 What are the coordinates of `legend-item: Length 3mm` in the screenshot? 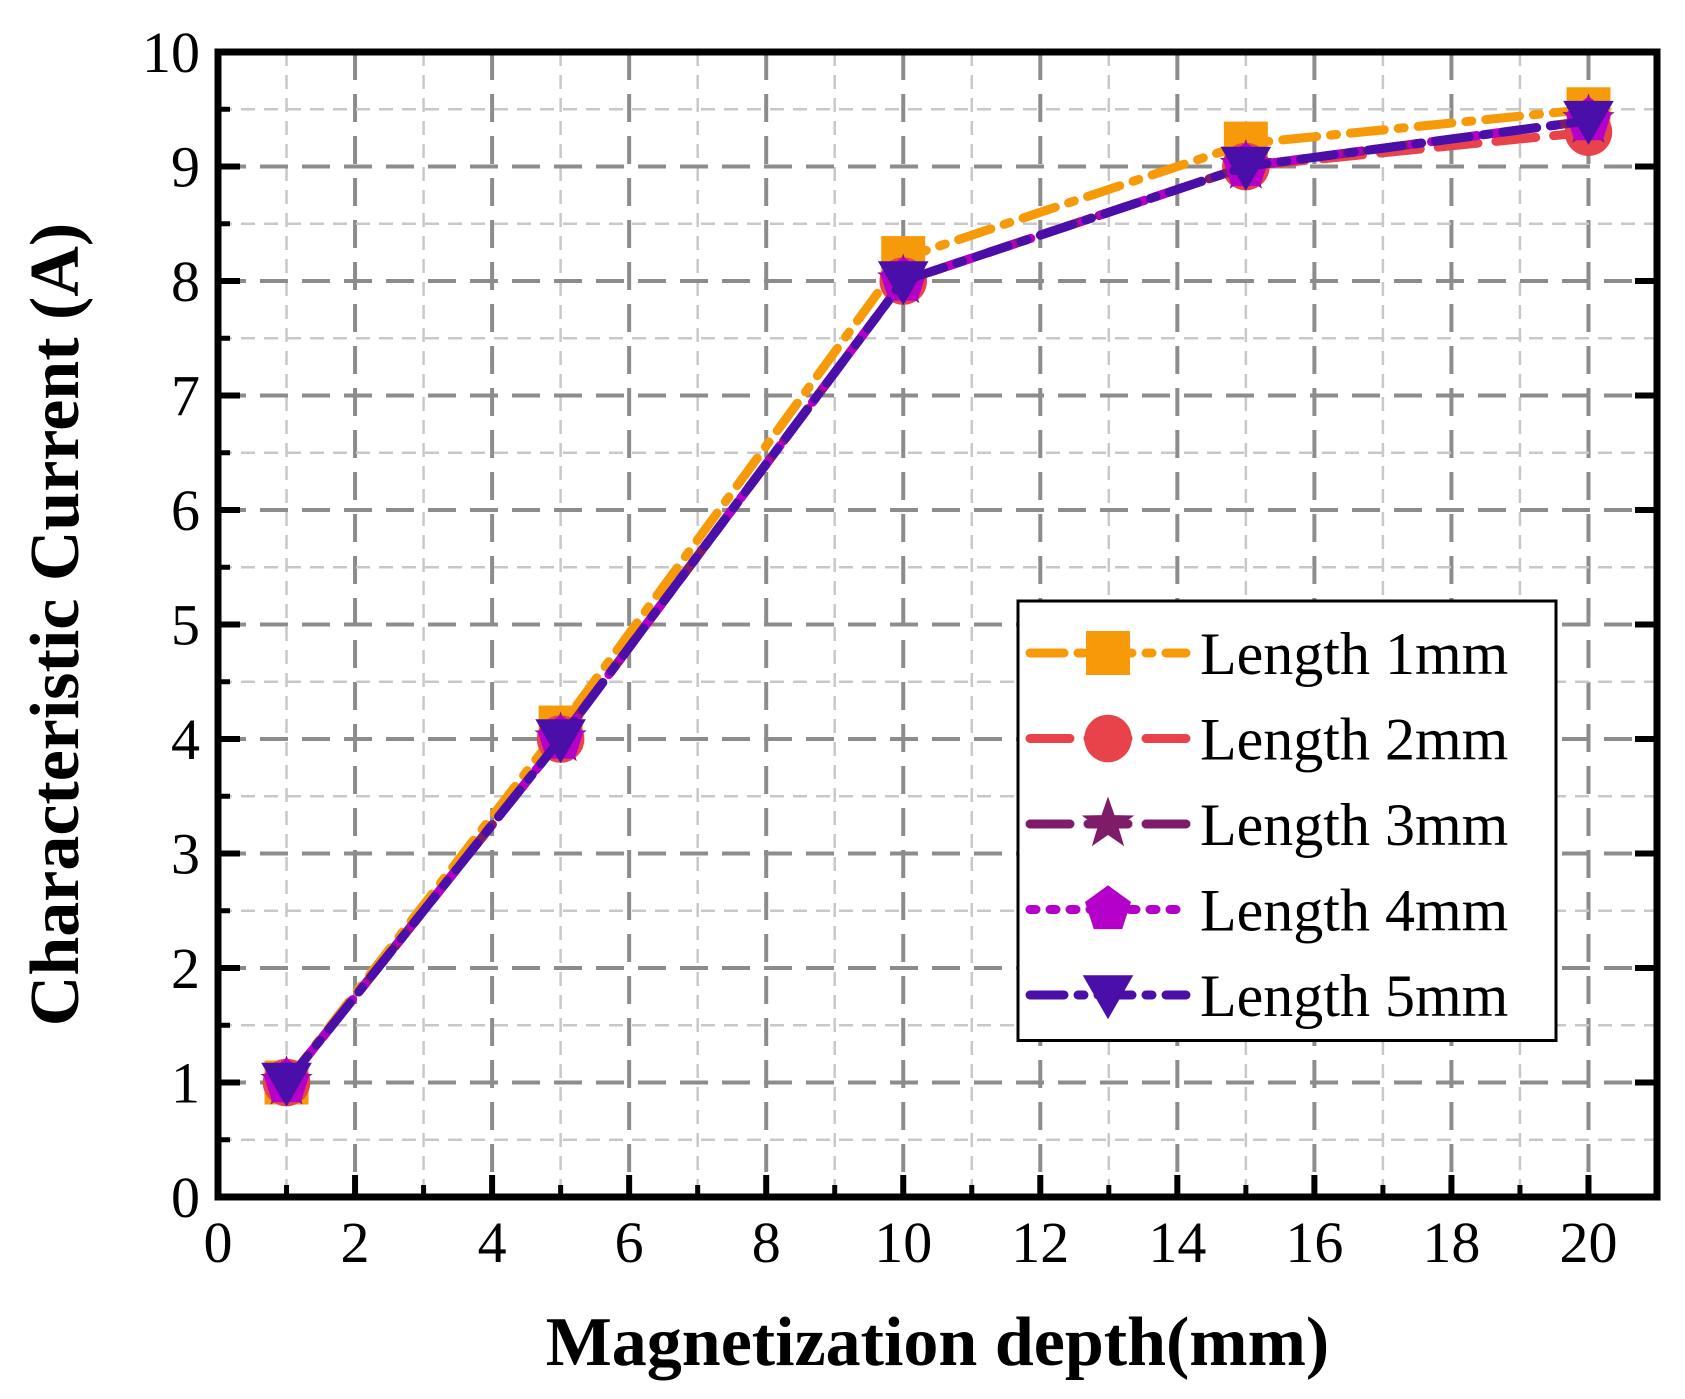 It's located at (1266, 825).